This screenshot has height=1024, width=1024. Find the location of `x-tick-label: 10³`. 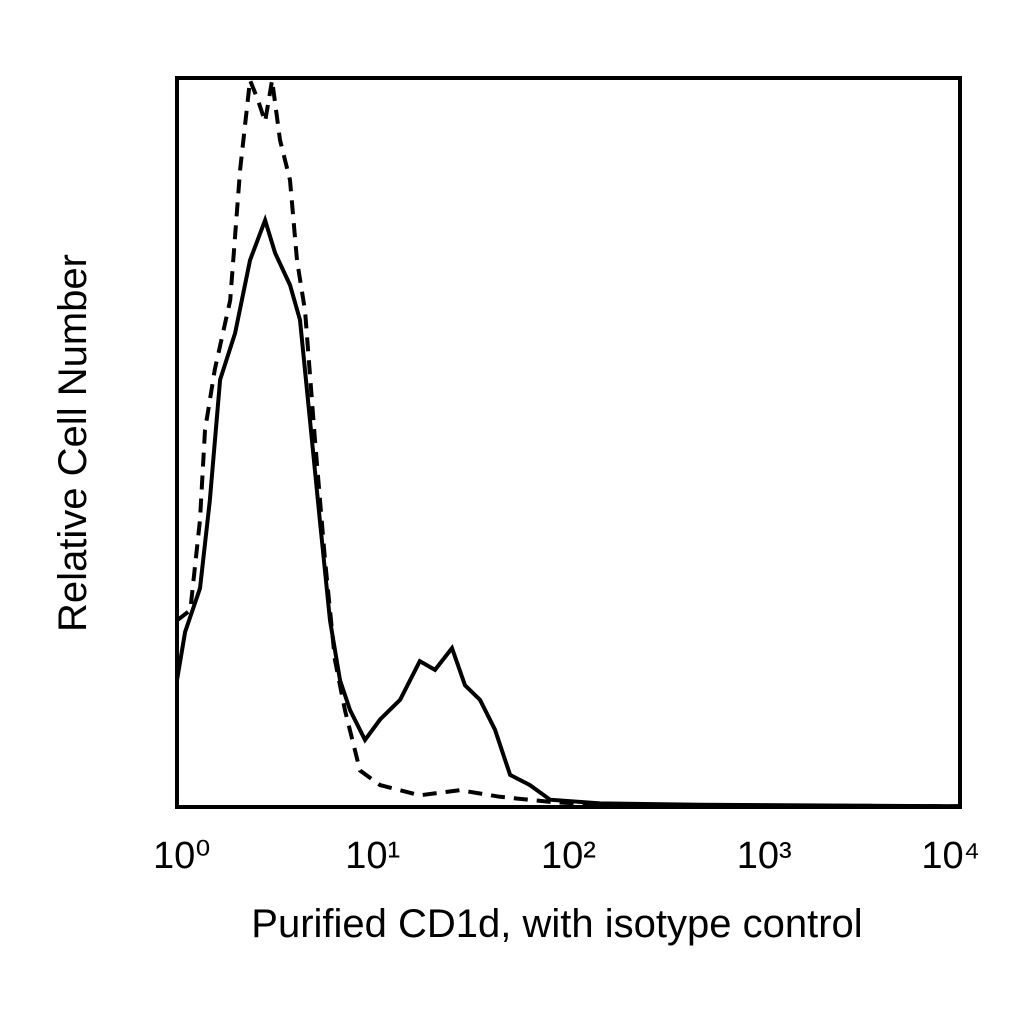

x-tick-label: 10³ is located at coordinates (764, 856).